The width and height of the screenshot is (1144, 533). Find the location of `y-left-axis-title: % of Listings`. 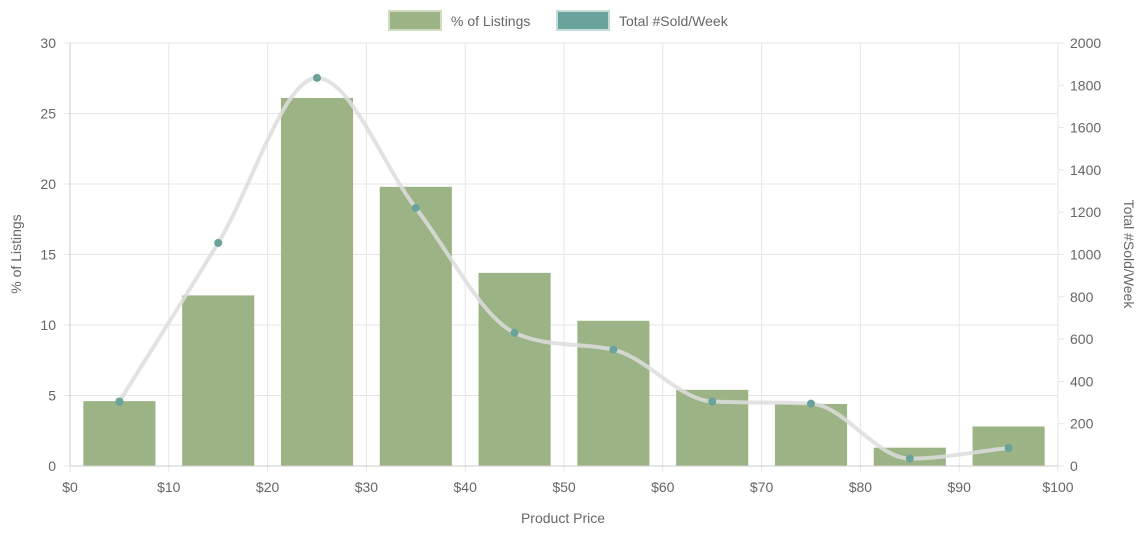

y-left-axis-title: % of Listings is located at coordinates (16, 253).